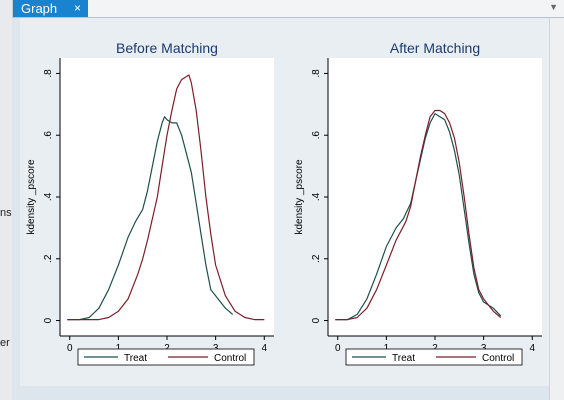 The width and height of the screenshot is (564, 400). I want to click on tab-graph: Graph ×, so click(50, 8).